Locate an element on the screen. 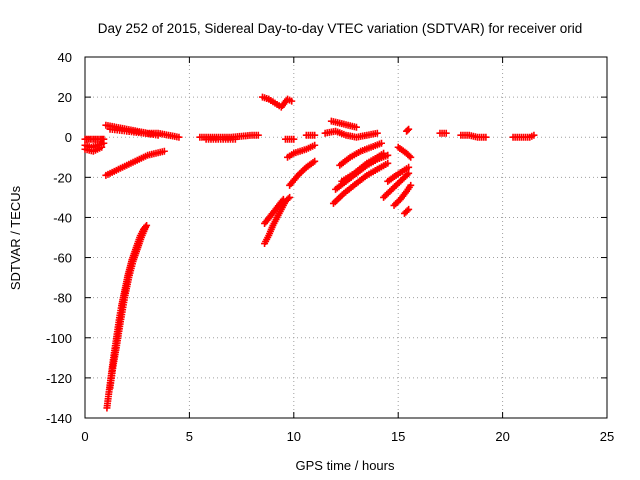 This screenshot has width=640, height=480. x-tick-label: 5 is located at coordinates (189, 436).